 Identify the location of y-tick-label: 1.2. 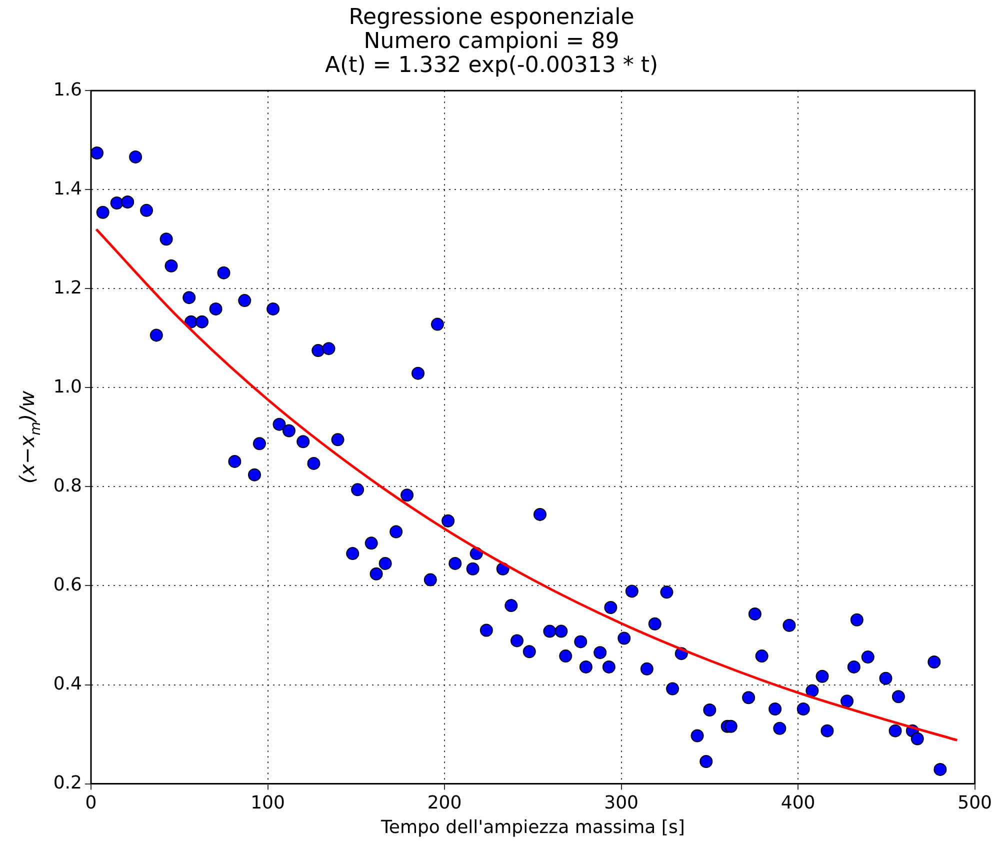
(67, 287).